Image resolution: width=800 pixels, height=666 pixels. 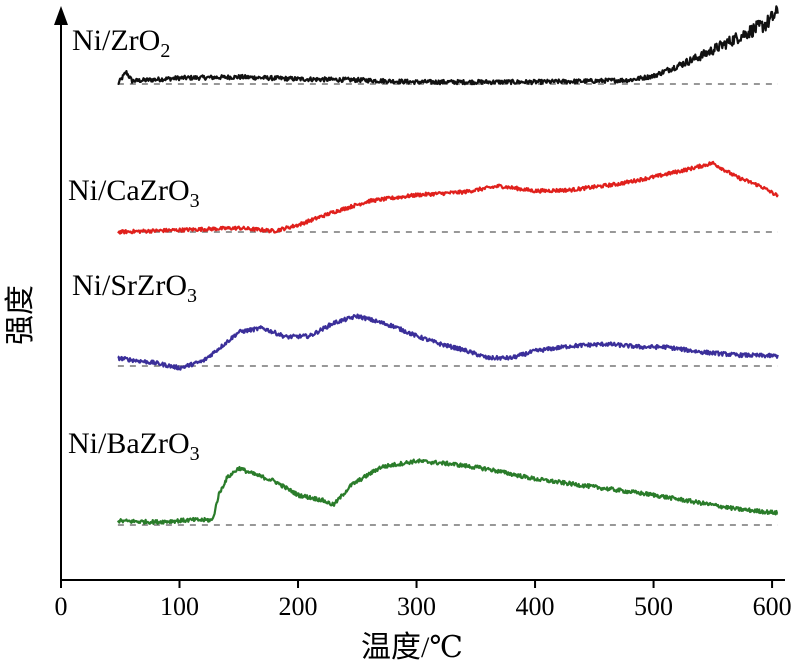 What do you see at coordinates (298, 606) in the screenshot?
I see `x-tick-label: 200` at bounding box center [298, 606].